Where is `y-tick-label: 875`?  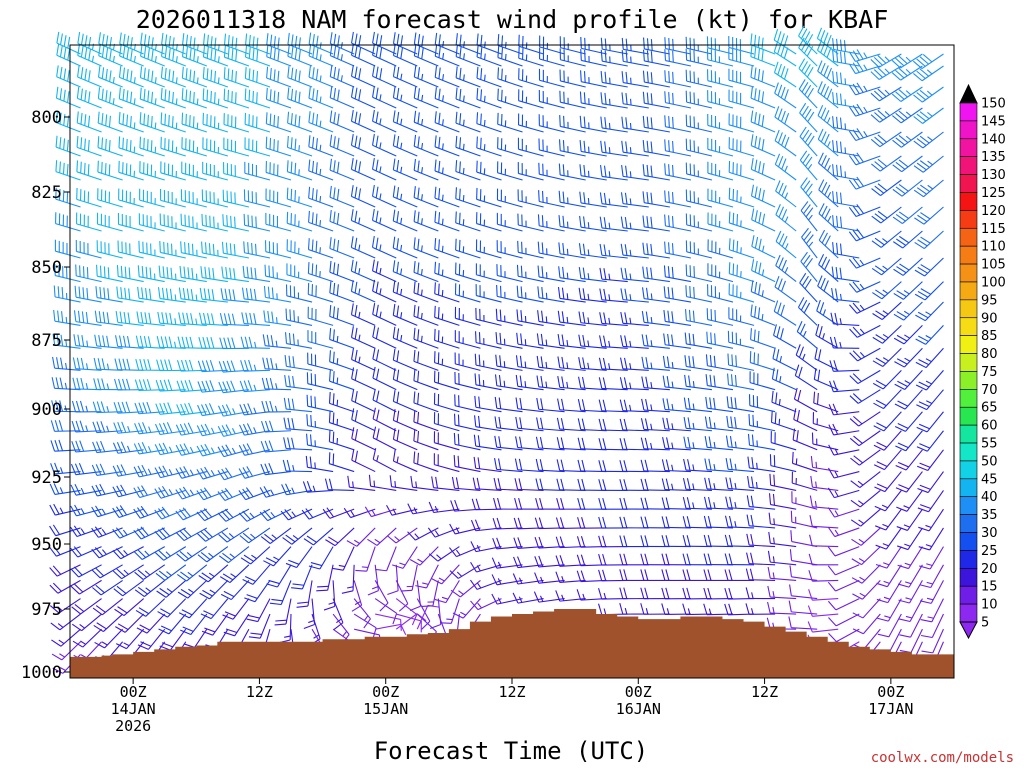
y-tick-label: 875 is located at coordinates (46, 341).